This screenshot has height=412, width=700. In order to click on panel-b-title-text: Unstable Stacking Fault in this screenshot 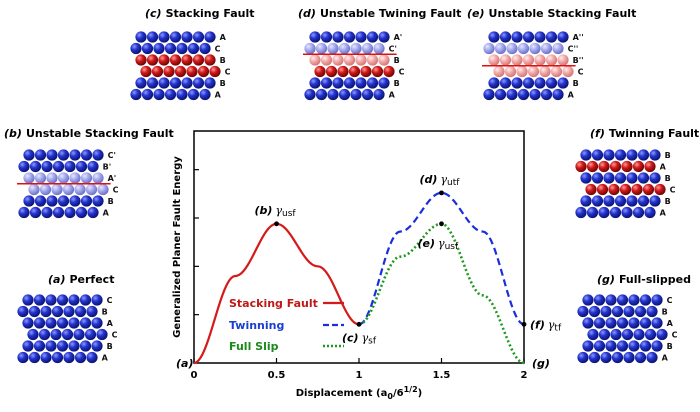, I will do `click(100, 133)`.